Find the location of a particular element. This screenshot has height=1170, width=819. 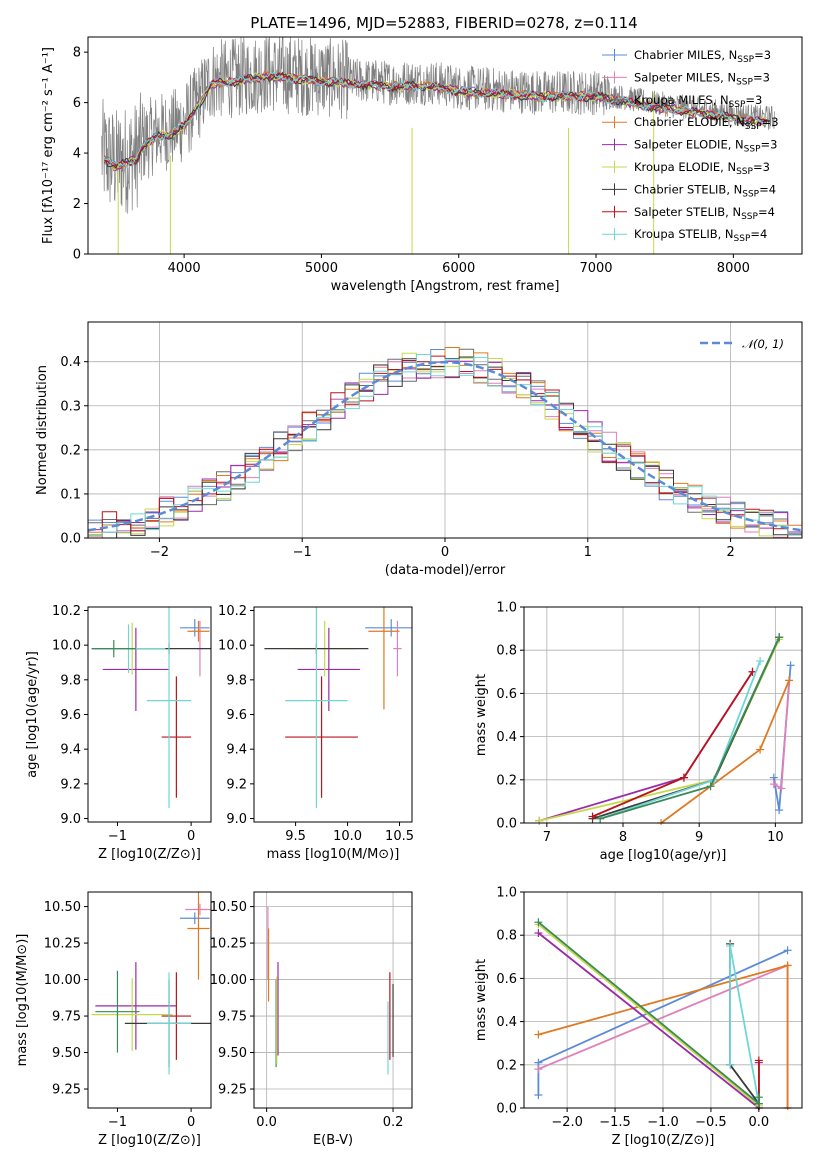

y-axis-label: Normed distribution is located at coordinates (42, 430).